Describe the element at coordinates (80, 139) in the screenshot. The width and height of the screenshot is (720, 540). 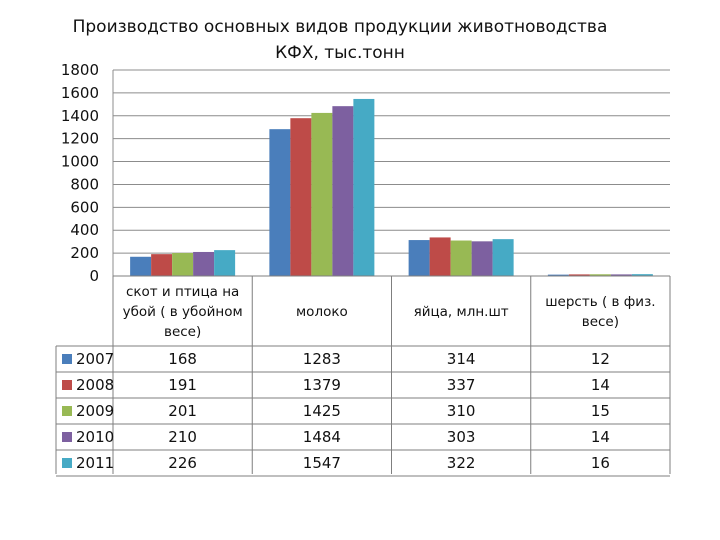
I see `y-tick-label: 1200` at that location.